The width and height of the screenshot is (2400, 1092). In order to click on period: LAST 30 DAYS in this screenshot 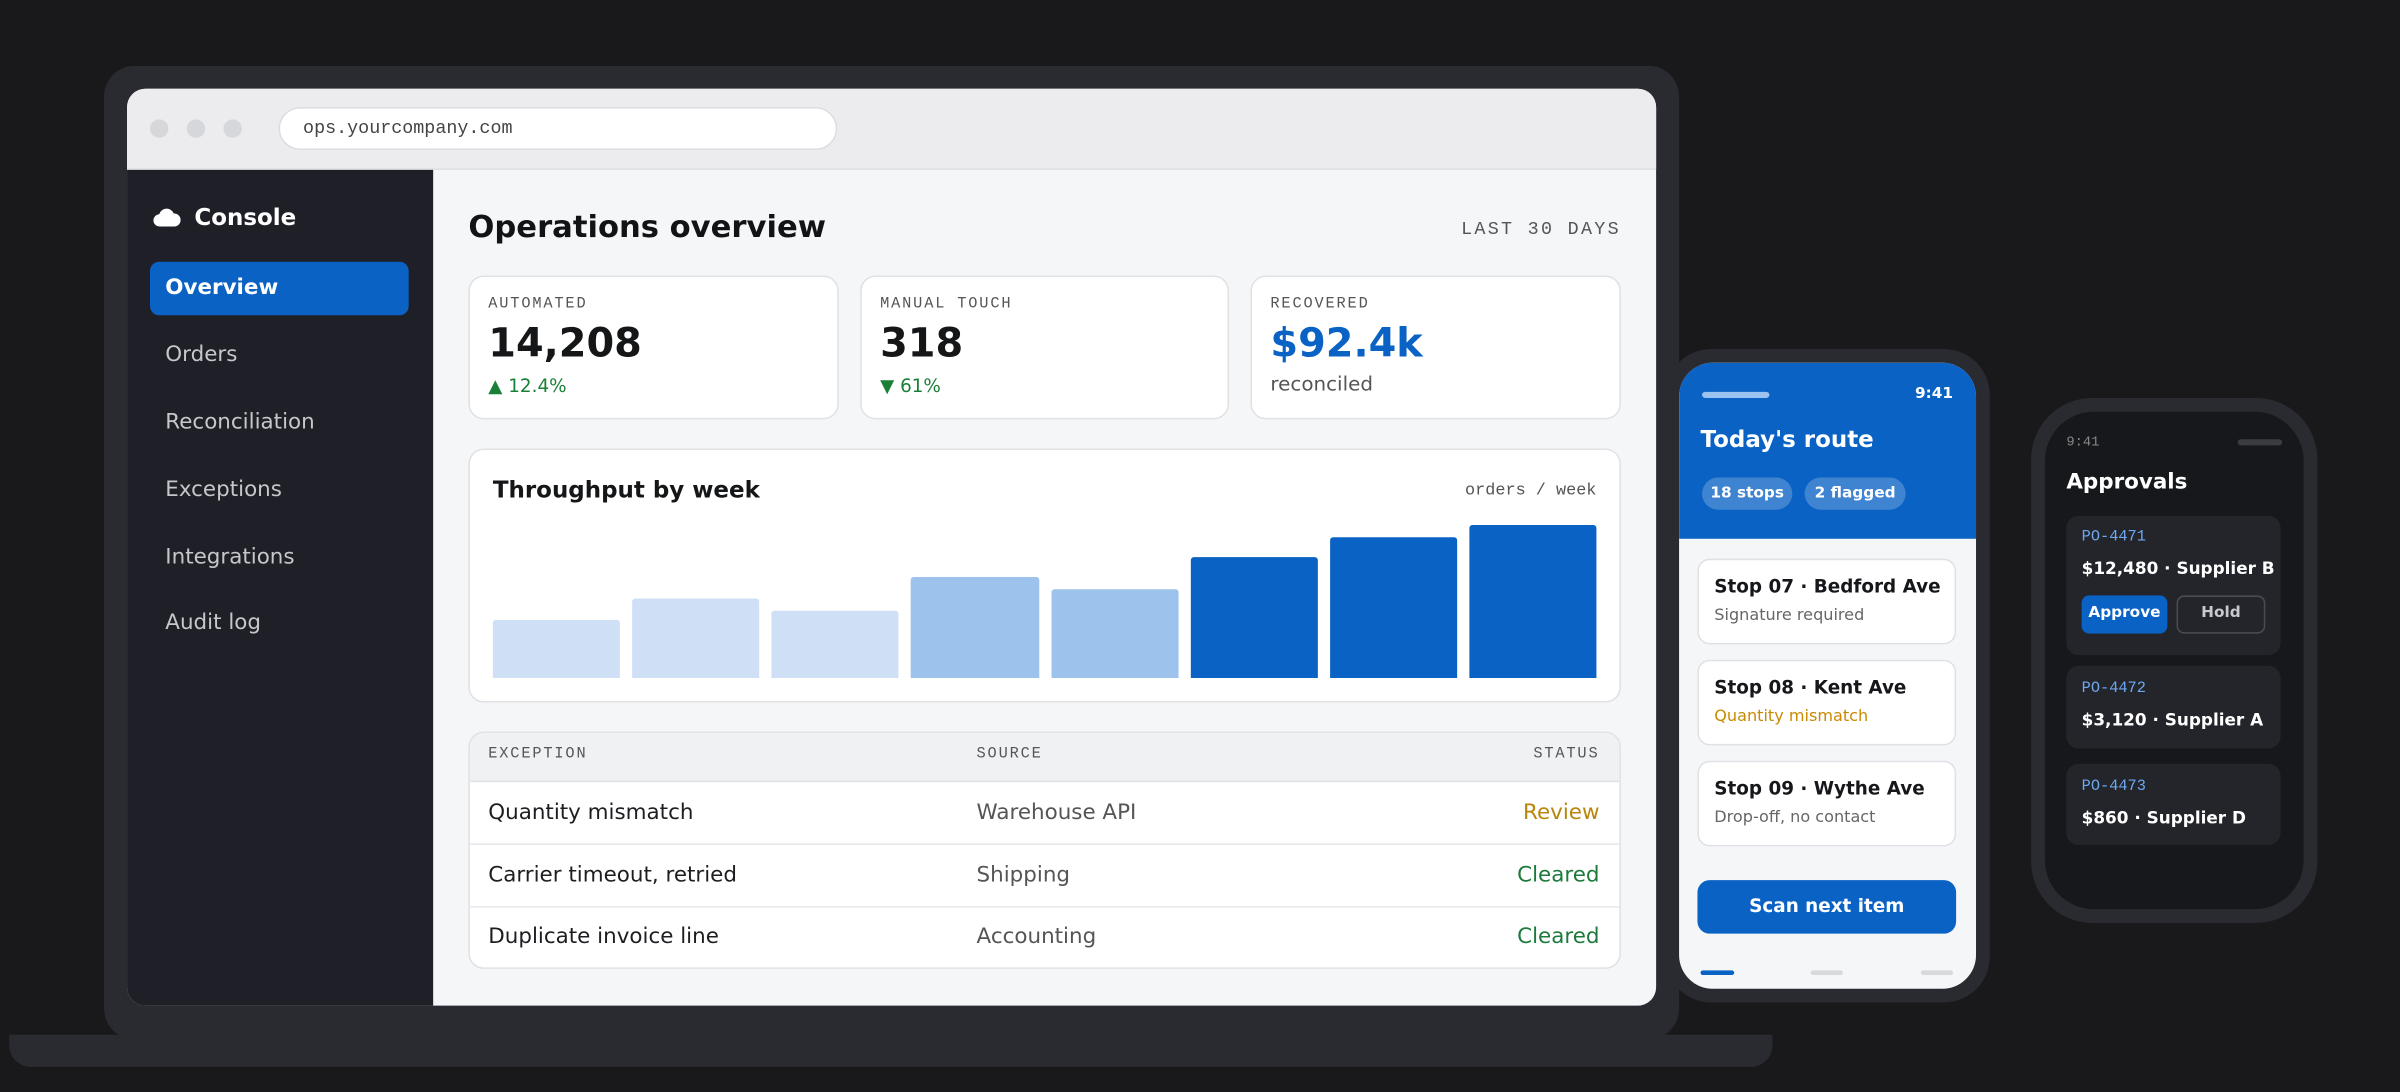, I will do `click(1541, 229)`.